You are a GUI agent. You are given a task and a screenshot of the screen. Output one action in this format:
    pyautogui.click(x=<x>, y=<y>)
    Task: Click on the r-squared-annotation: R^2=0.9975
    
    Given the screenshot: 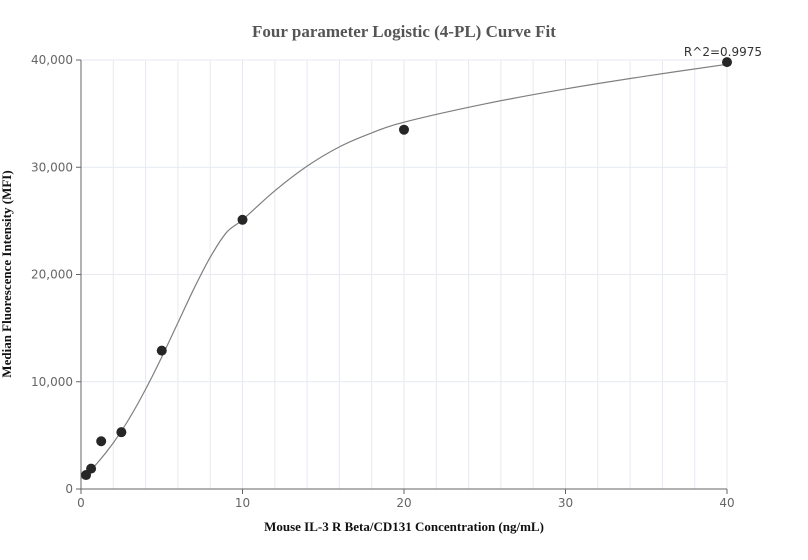 What is the action you would take?
    pyautogui.click(x=723, y=52)
    